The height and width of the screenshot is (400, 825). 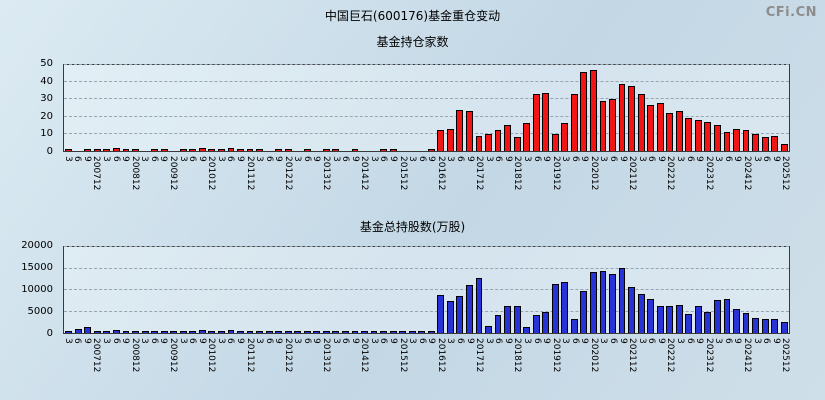 What do you see at coordinates (412, 16) in the screenshot?
I see `page-title: 中国巨石(600176)基金重仓变动` at bounding box center [412, 16].